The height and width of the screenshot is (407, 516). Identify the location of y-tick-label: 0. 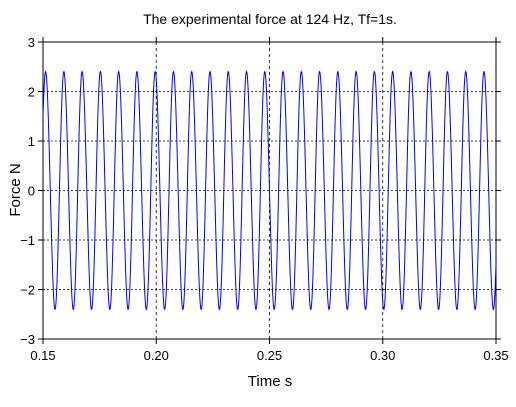
(31, 191).